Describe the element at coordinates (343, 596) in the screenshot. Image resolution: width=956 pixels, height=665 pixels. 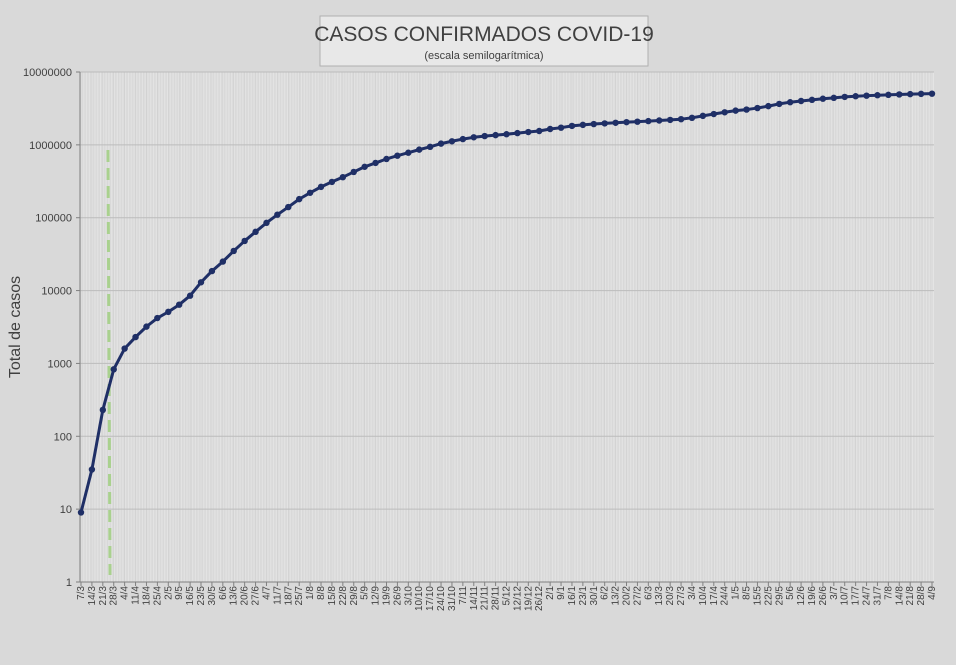
I see `x-tick-label: 22/8` at that location.